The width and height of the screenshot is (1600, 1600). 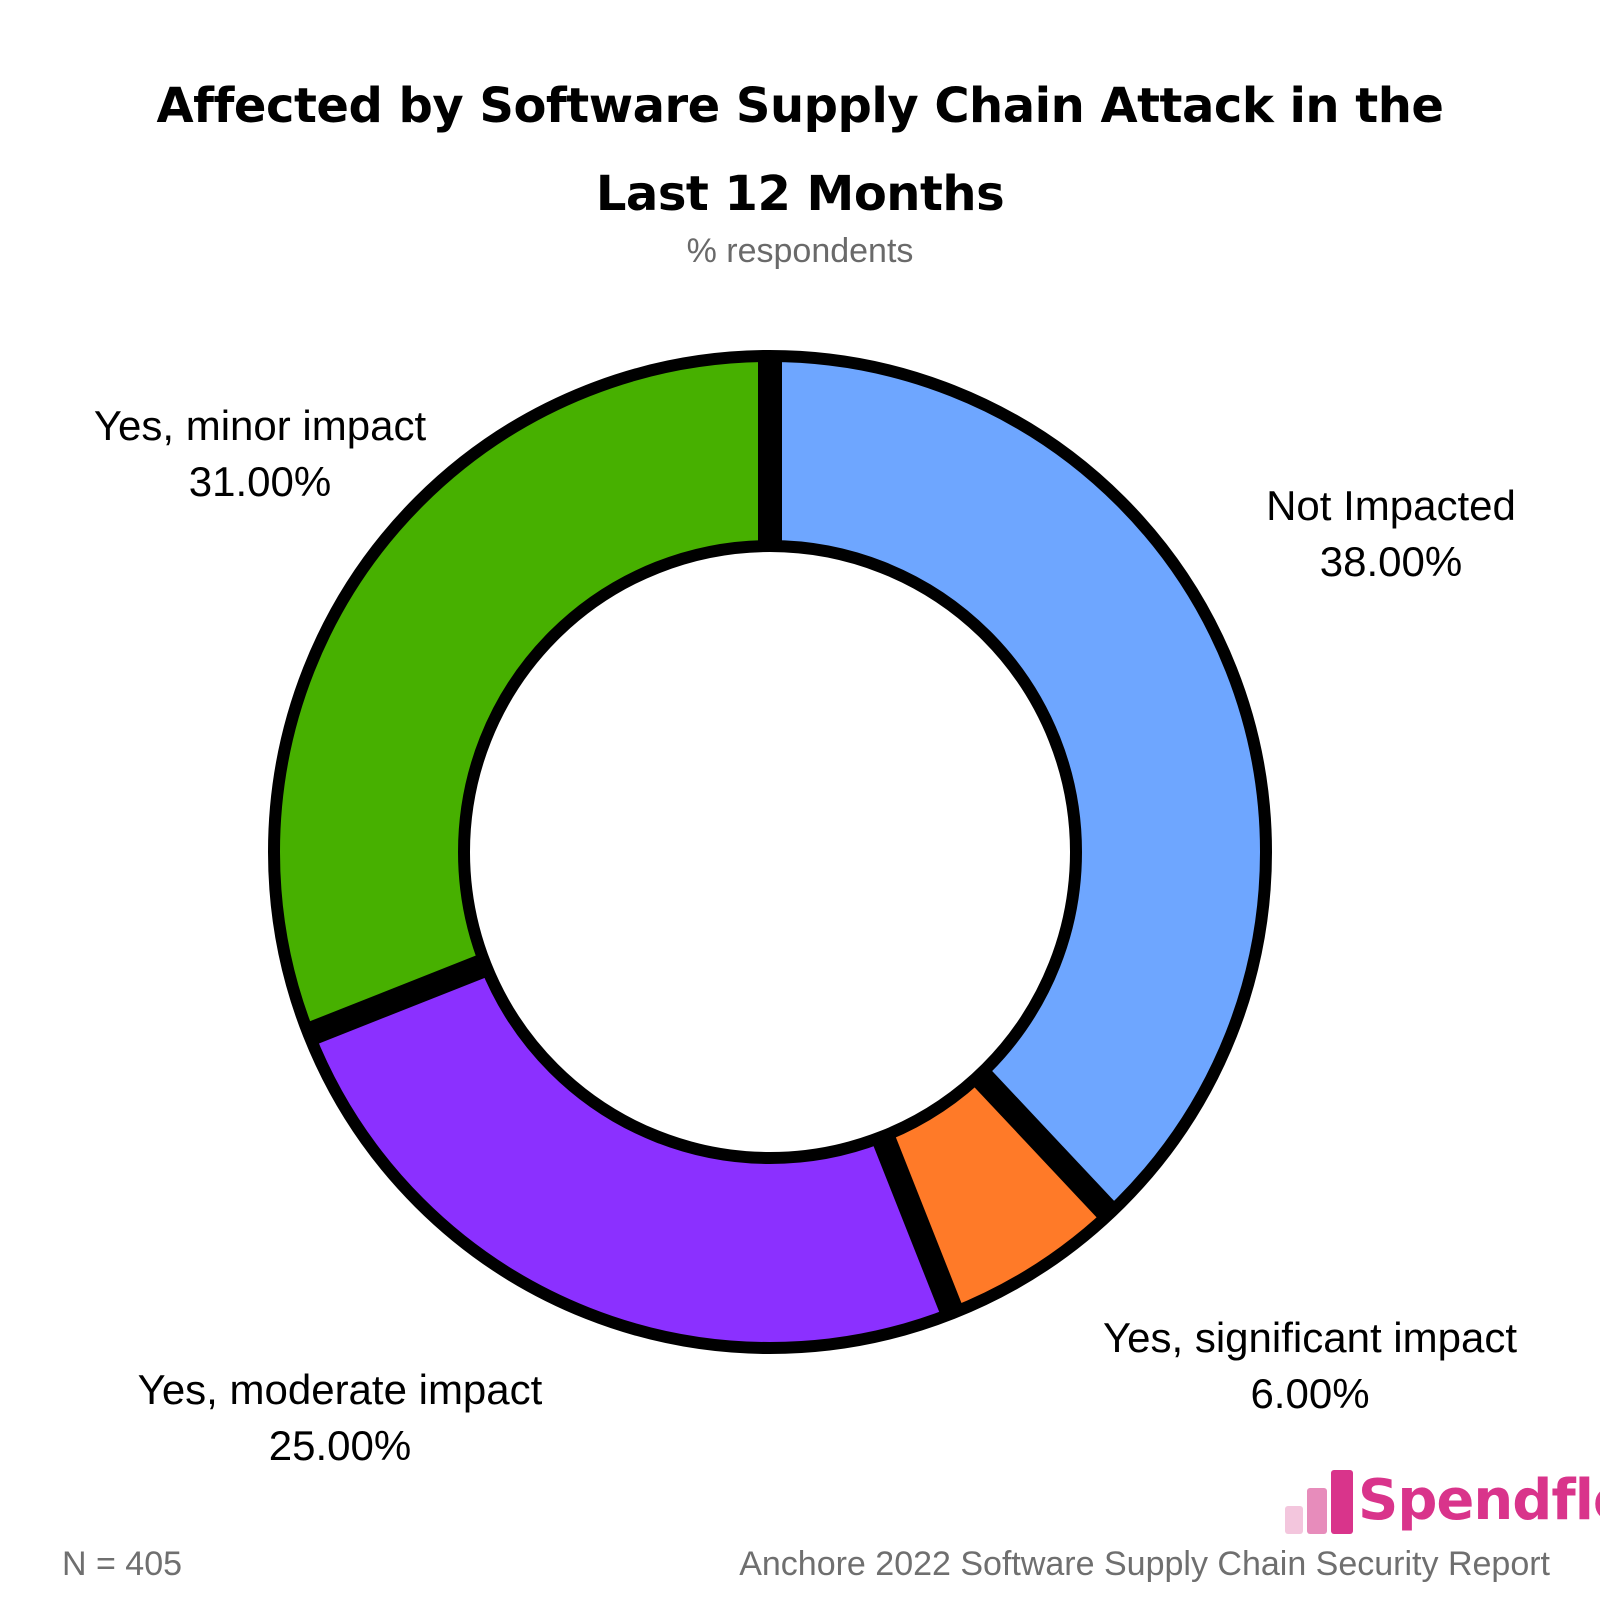 I want to click on spendflo-logo-icon, so click(x=1319, y=1502).